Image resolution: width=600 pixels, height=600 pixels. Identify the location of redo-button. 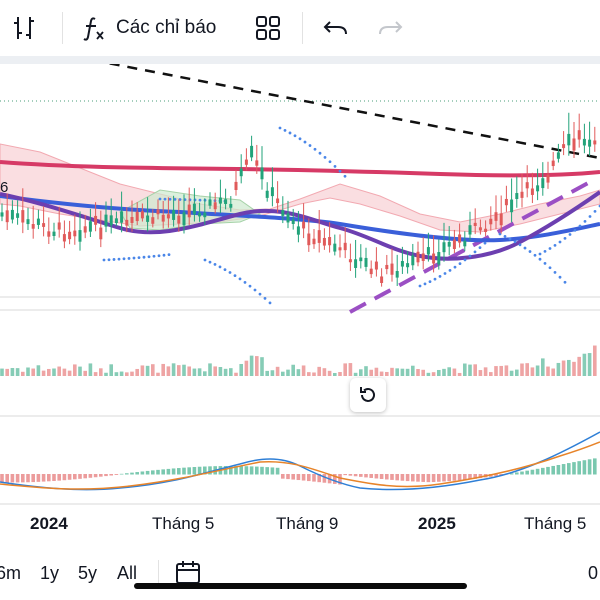
(390, 28).